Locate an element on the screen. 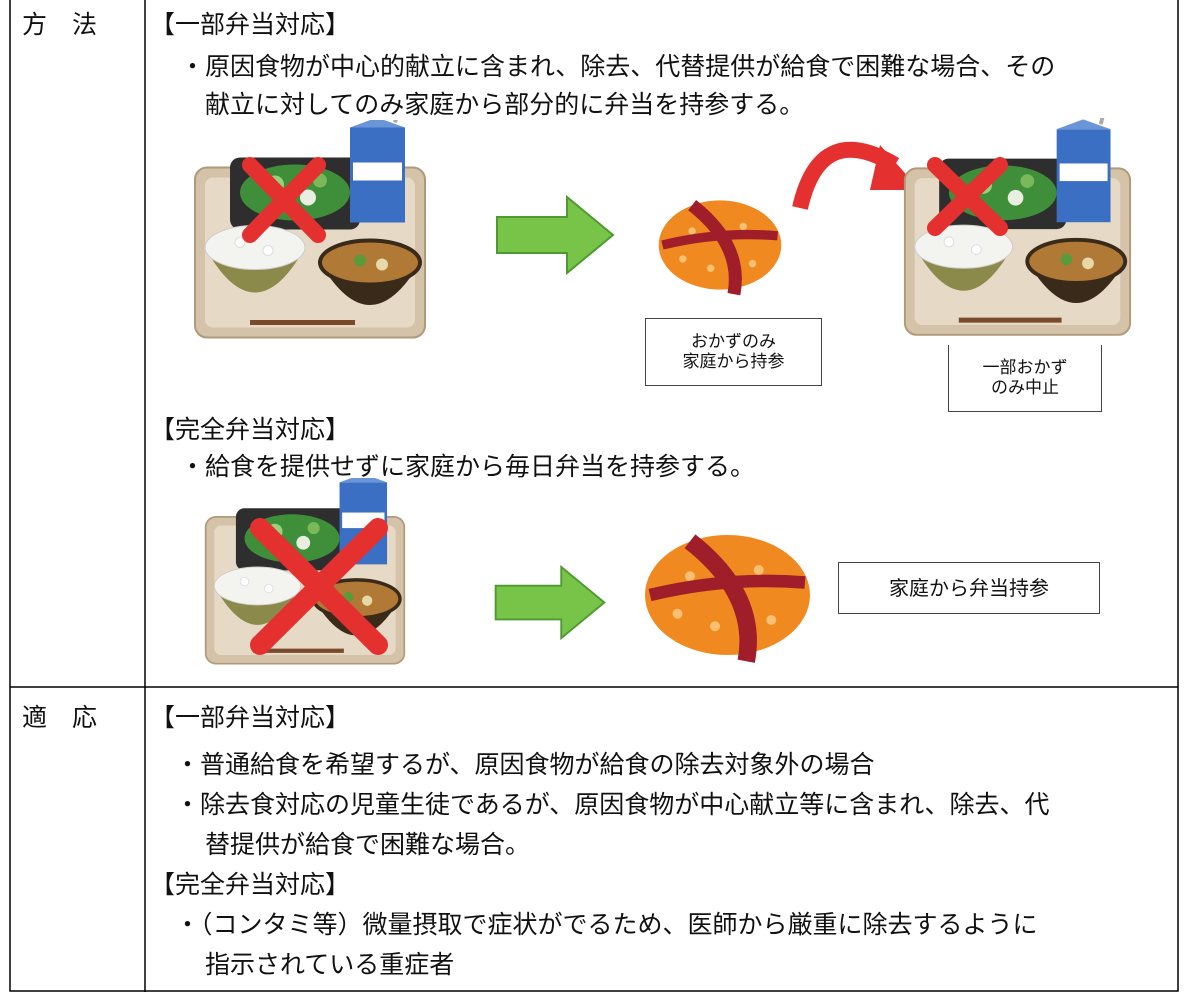  label-box: 一部おかず のみ中止 is located at coordinates (1025, 378).